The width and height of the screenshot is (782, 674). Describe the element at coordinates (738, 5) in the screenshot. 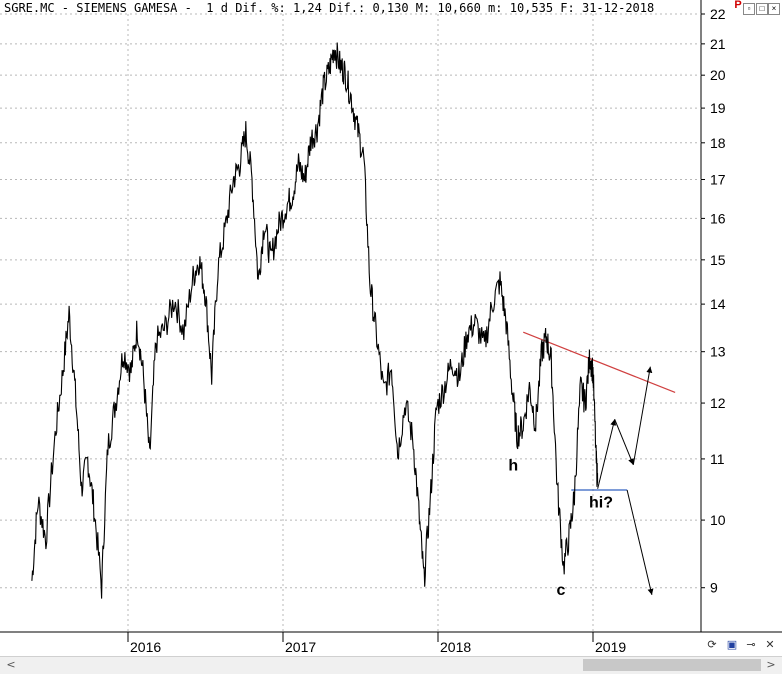

I see `p-flag-button: P` at that location.